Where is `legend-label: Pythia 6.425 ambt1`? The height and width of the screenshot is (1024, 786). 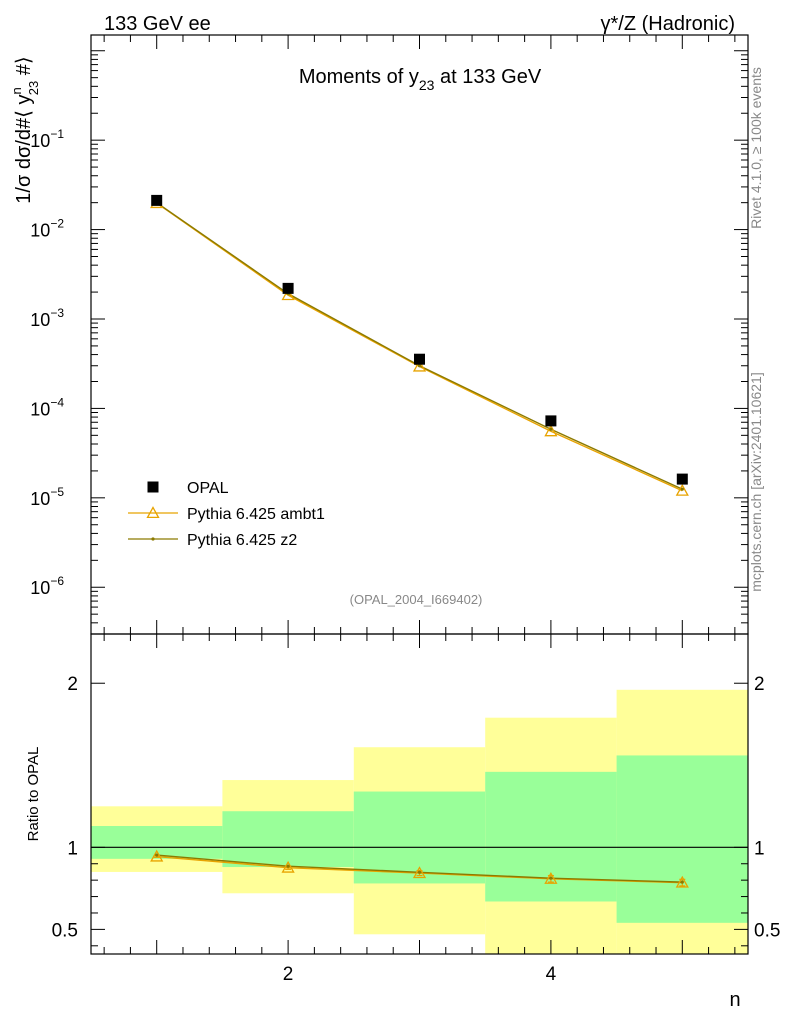
legend-label: Pythia 6.425 ambt1 is located at coordinates (256, 514).